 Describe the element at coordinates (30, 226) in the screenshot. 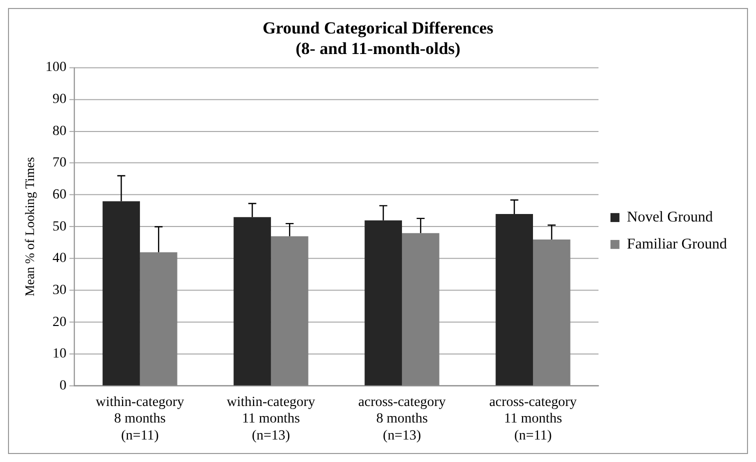

I see `y-axis-title: Mean % of Looking Times` at that location.